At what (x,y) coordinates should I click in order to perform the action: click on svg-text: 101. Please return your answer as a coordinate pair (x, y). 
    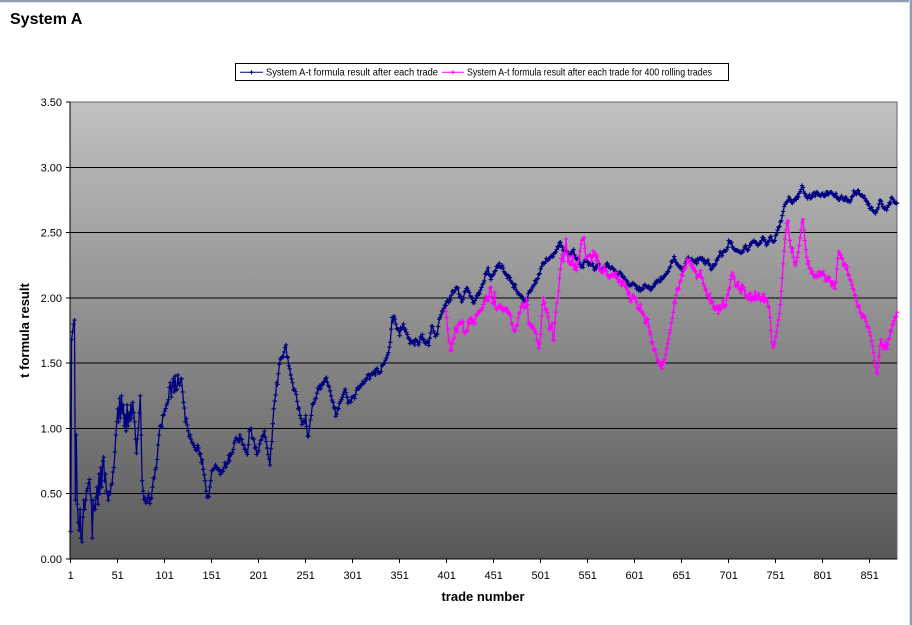
    Looking at the image, I should click on (165, 576).